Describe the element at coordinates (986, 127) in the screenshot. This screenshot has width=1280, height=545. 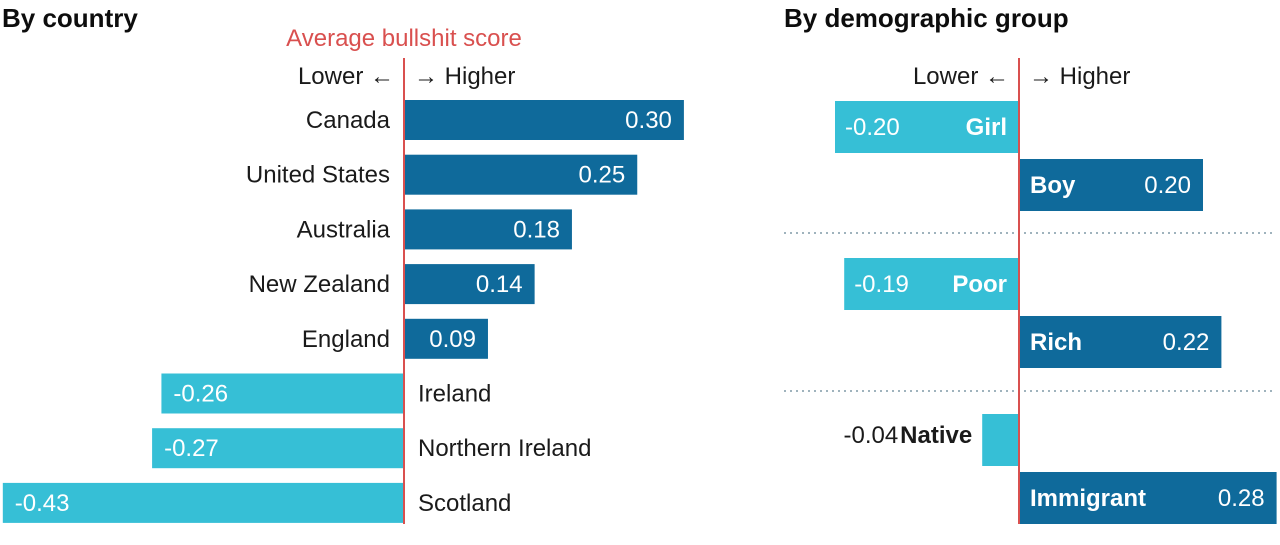
I see `category-label-girl: Girl` at that location.